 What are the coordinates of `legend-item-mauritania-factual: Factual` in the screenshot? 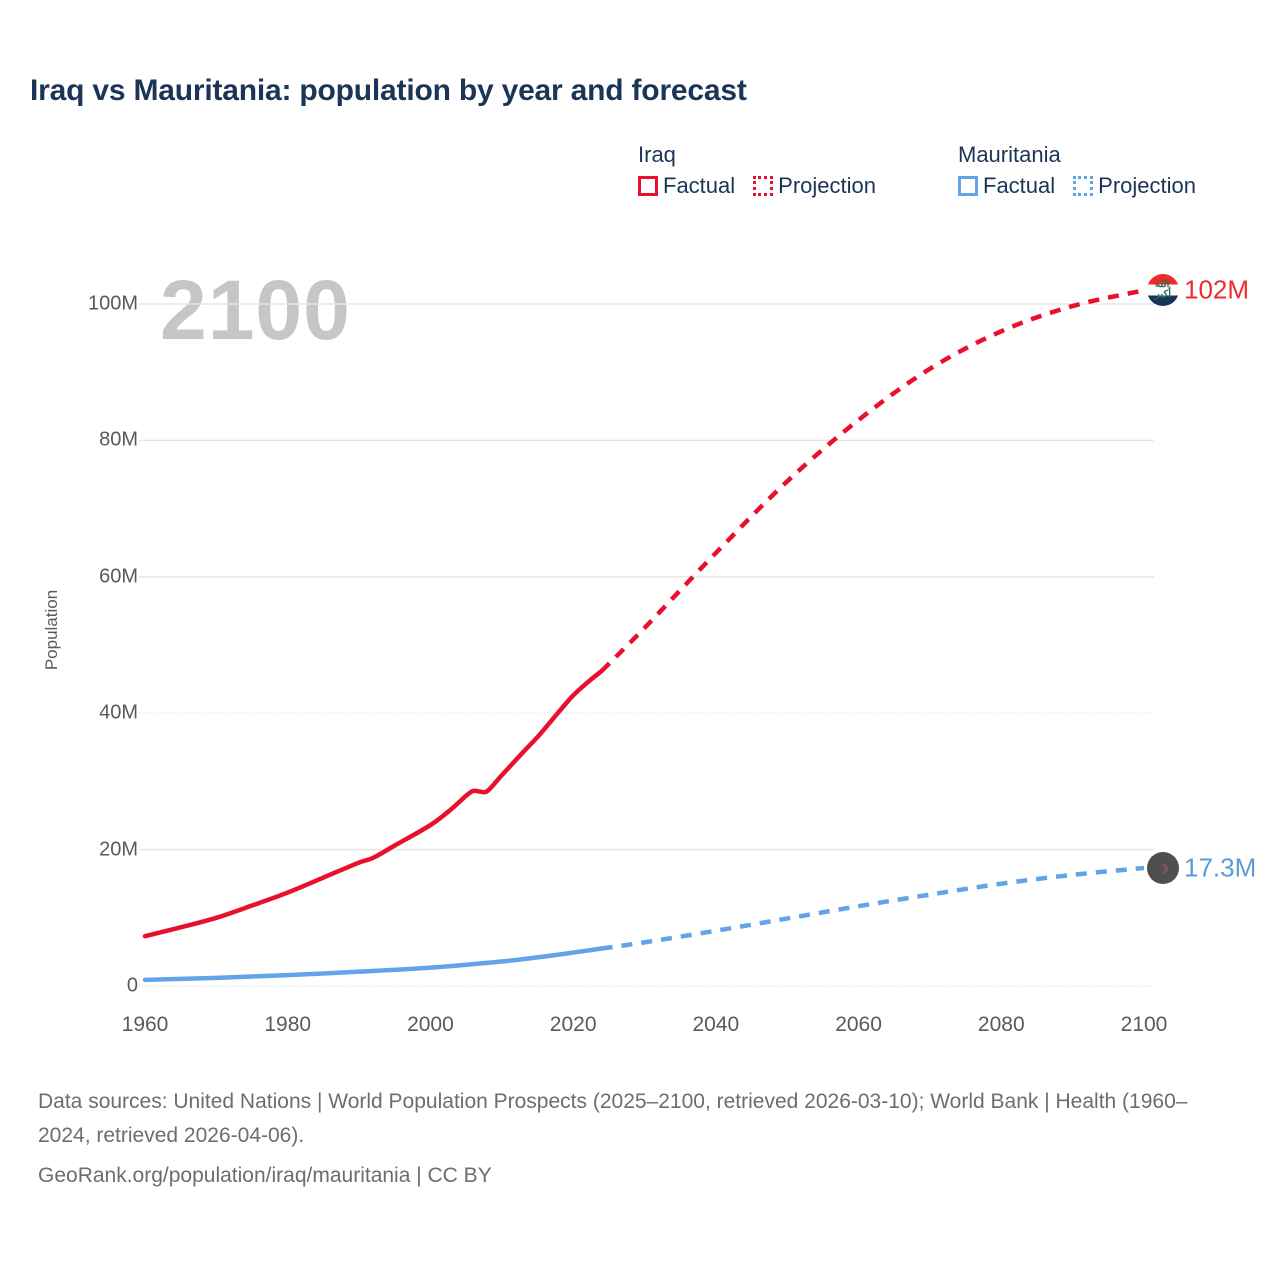 It's located at (1006, 186).